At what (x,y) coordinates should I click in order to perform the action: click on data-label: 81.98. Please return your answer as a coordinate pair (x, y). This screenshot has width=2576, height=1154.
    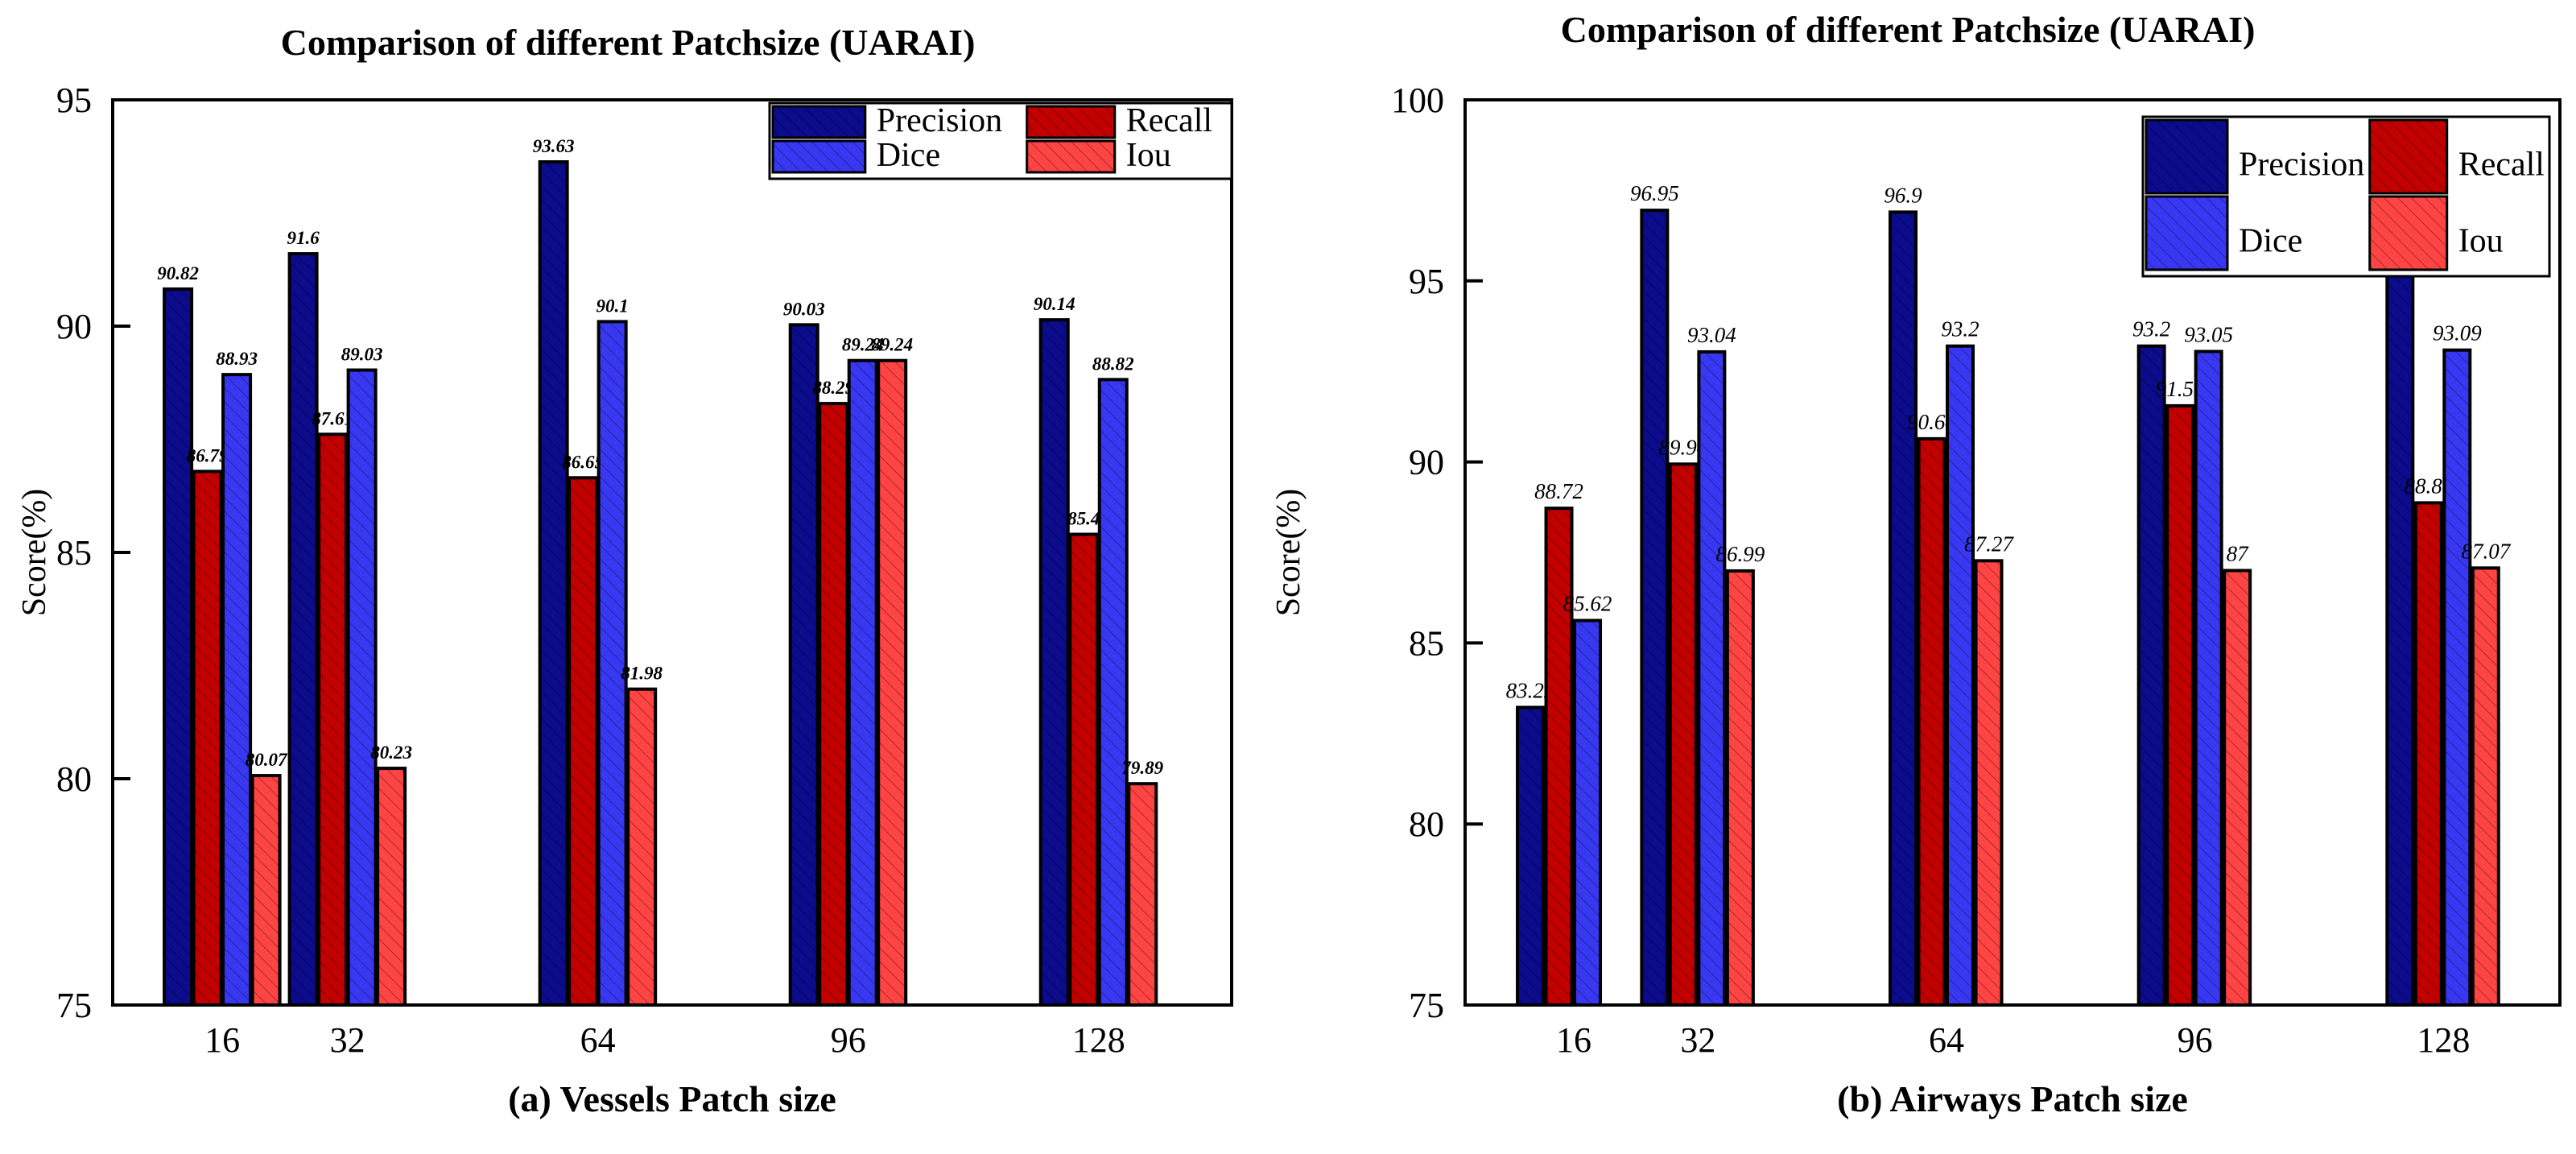
    Looking at the image, I should click on (642, 674).